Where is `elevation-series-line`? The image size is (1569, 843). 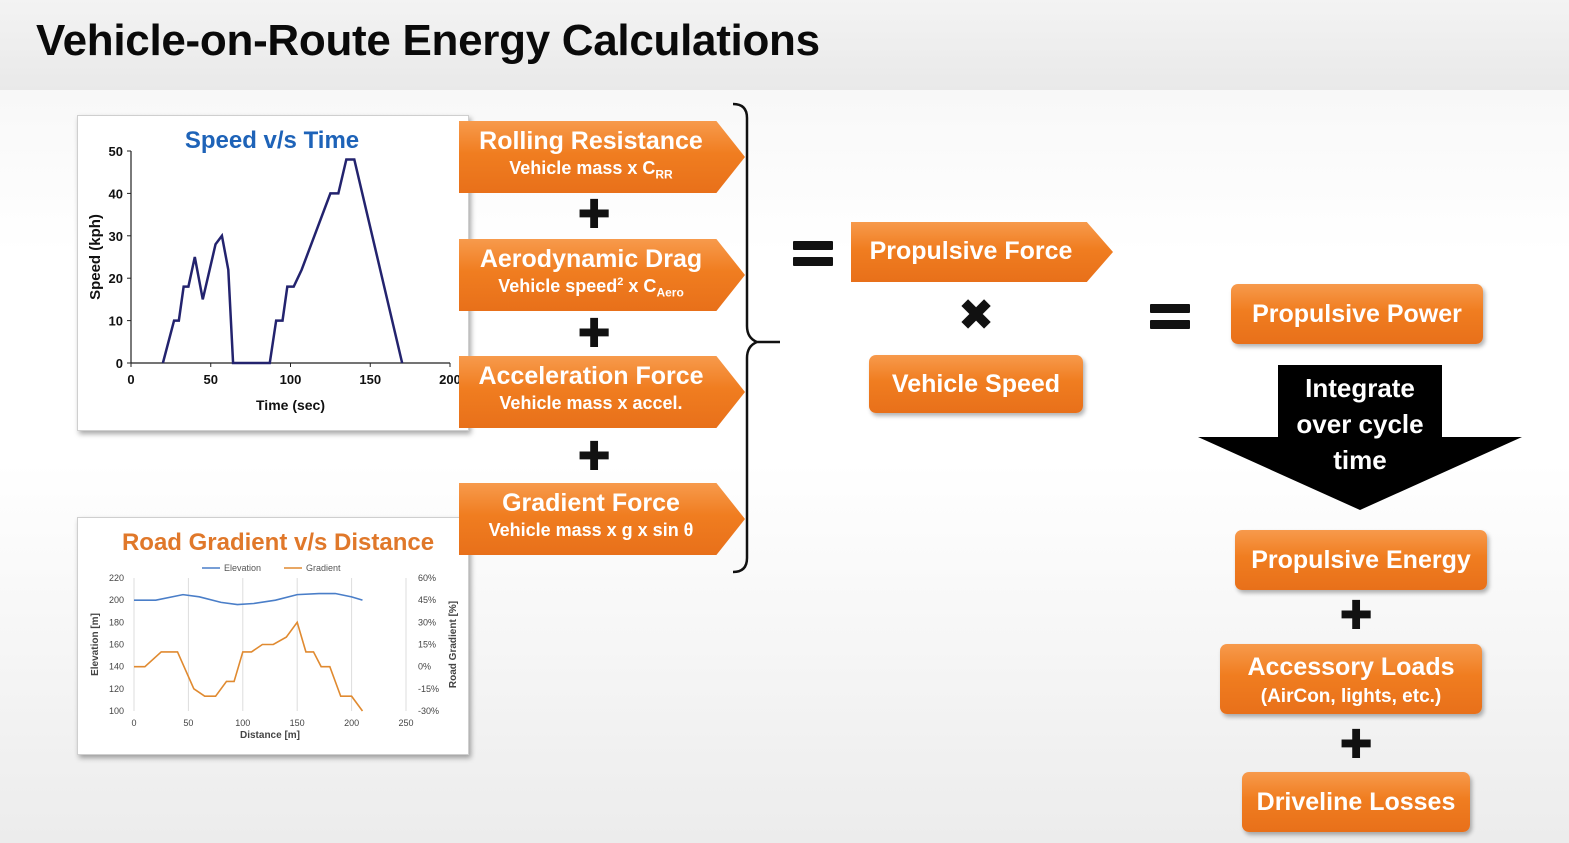 elevation-series-line is located at coordinates (248, 599).